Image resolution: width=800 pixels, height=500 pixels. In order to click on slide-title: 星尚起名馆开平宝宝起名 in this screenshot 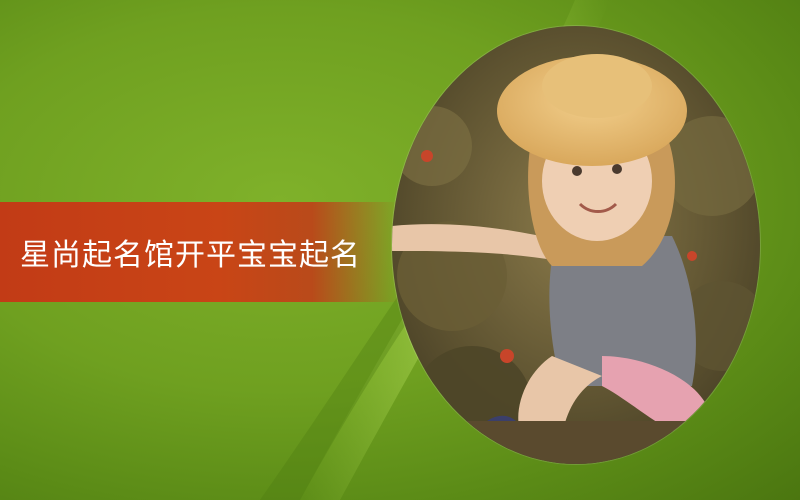, I will do `click(190, 255)`.